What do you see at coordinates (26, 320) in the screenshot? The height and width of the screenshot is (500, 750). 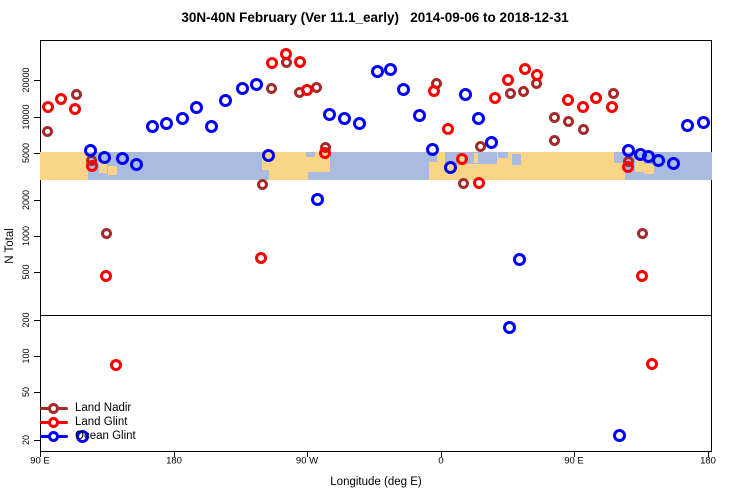 I see `y-tick-label: 200` at bounding box center [26, 320].